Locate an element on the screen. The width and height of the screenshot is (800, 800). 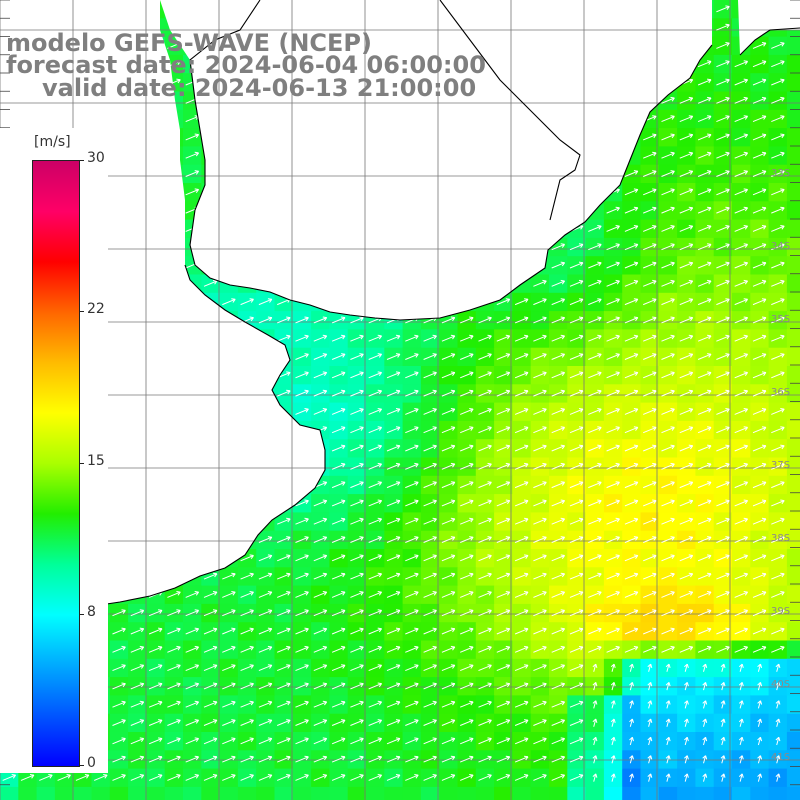
latitude-label: 33S is located at coordinates (780, 173).